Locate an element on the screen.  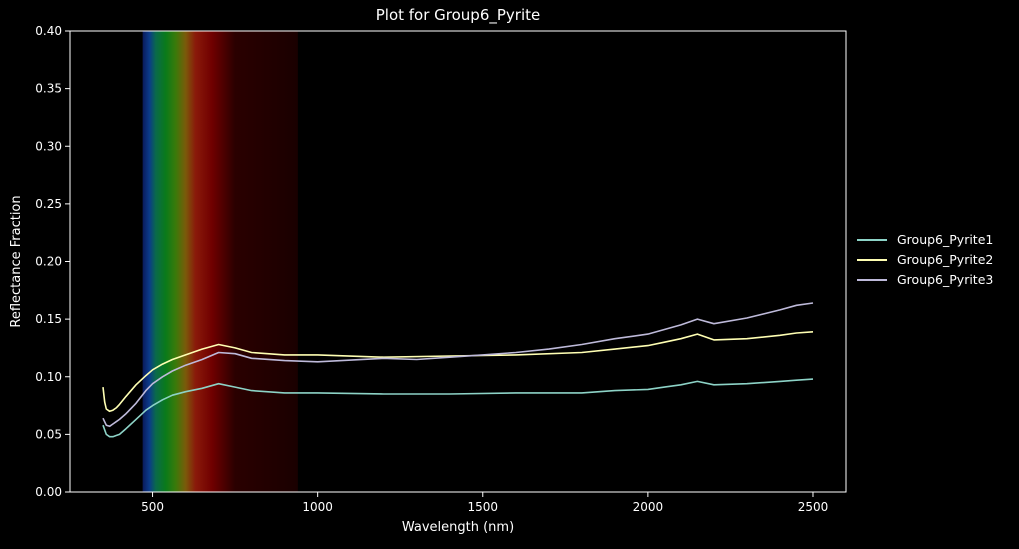
x-axis: 500 1000 1500 2000 2500 is located at coordinates (484, 503).